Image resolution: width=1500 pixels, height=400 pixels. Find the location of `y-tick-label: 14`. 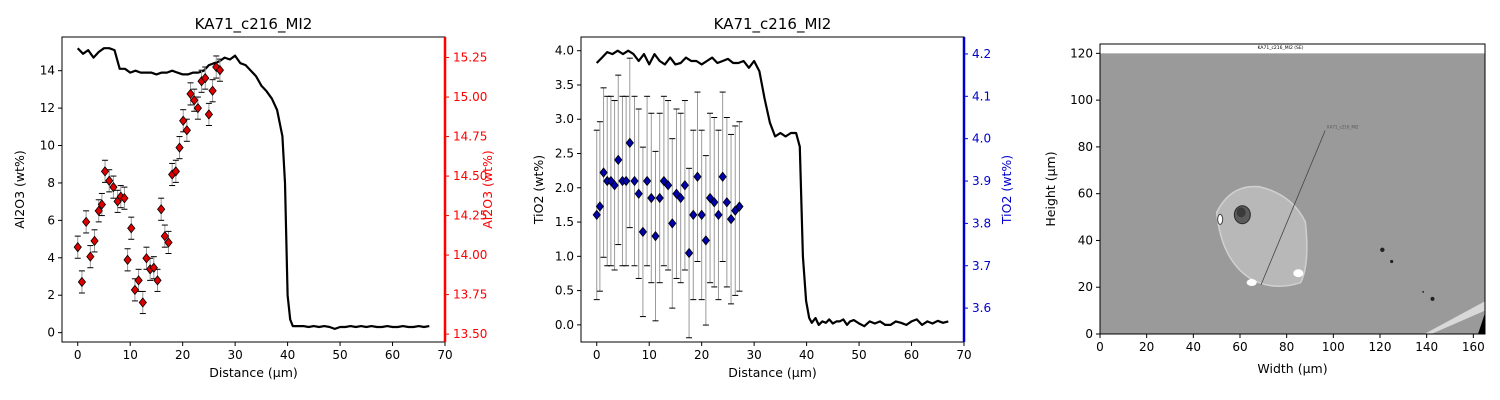

y-tick-label: 14 is located at coordinates (47, 71).